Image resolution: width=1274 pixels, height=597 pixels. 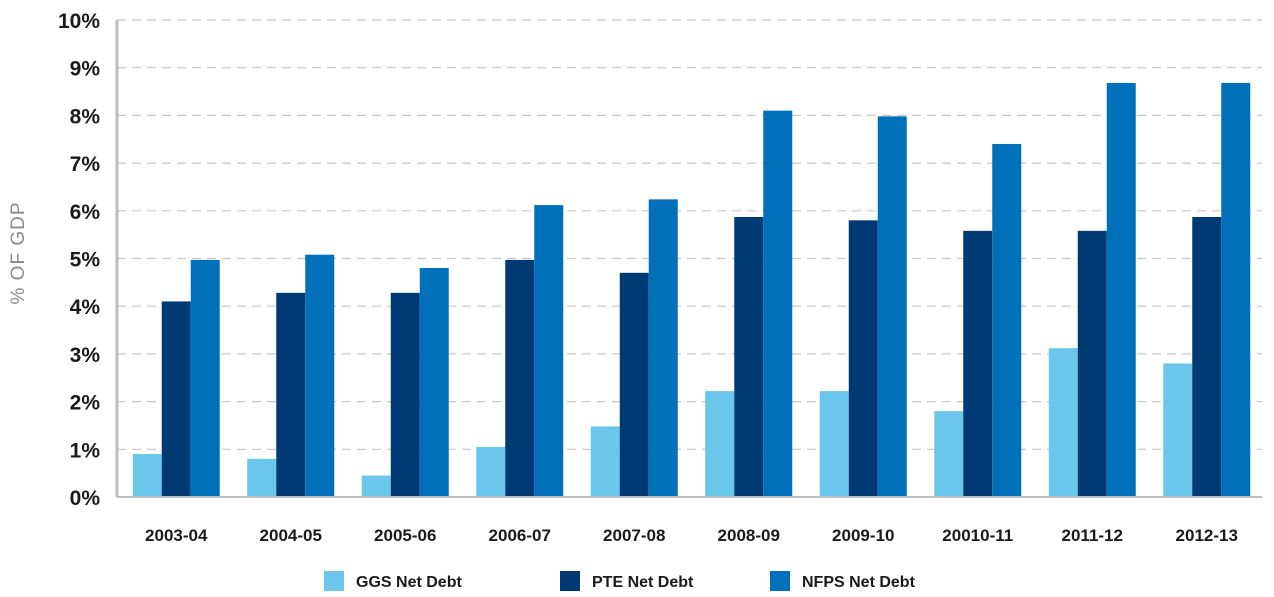 What do you see at coordinates (18, 252) in the screenshot?
I see `y-axis-label: % OF GDP` at bounding box center [18, 252].